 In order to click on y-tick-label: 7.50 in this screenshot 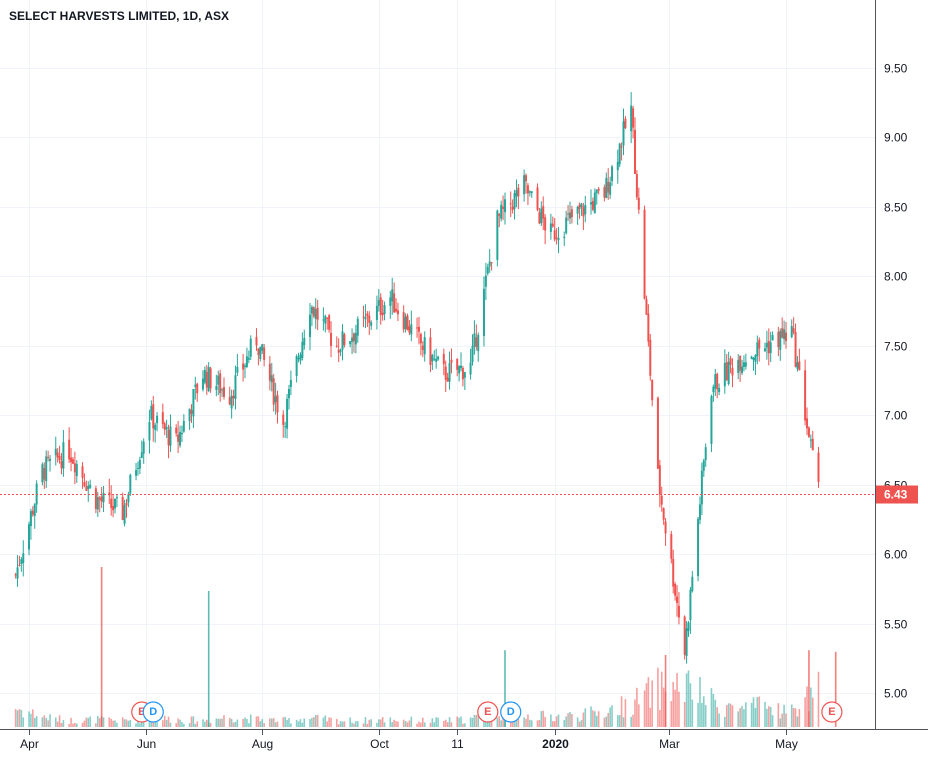, I will do `click(896, 347)`.